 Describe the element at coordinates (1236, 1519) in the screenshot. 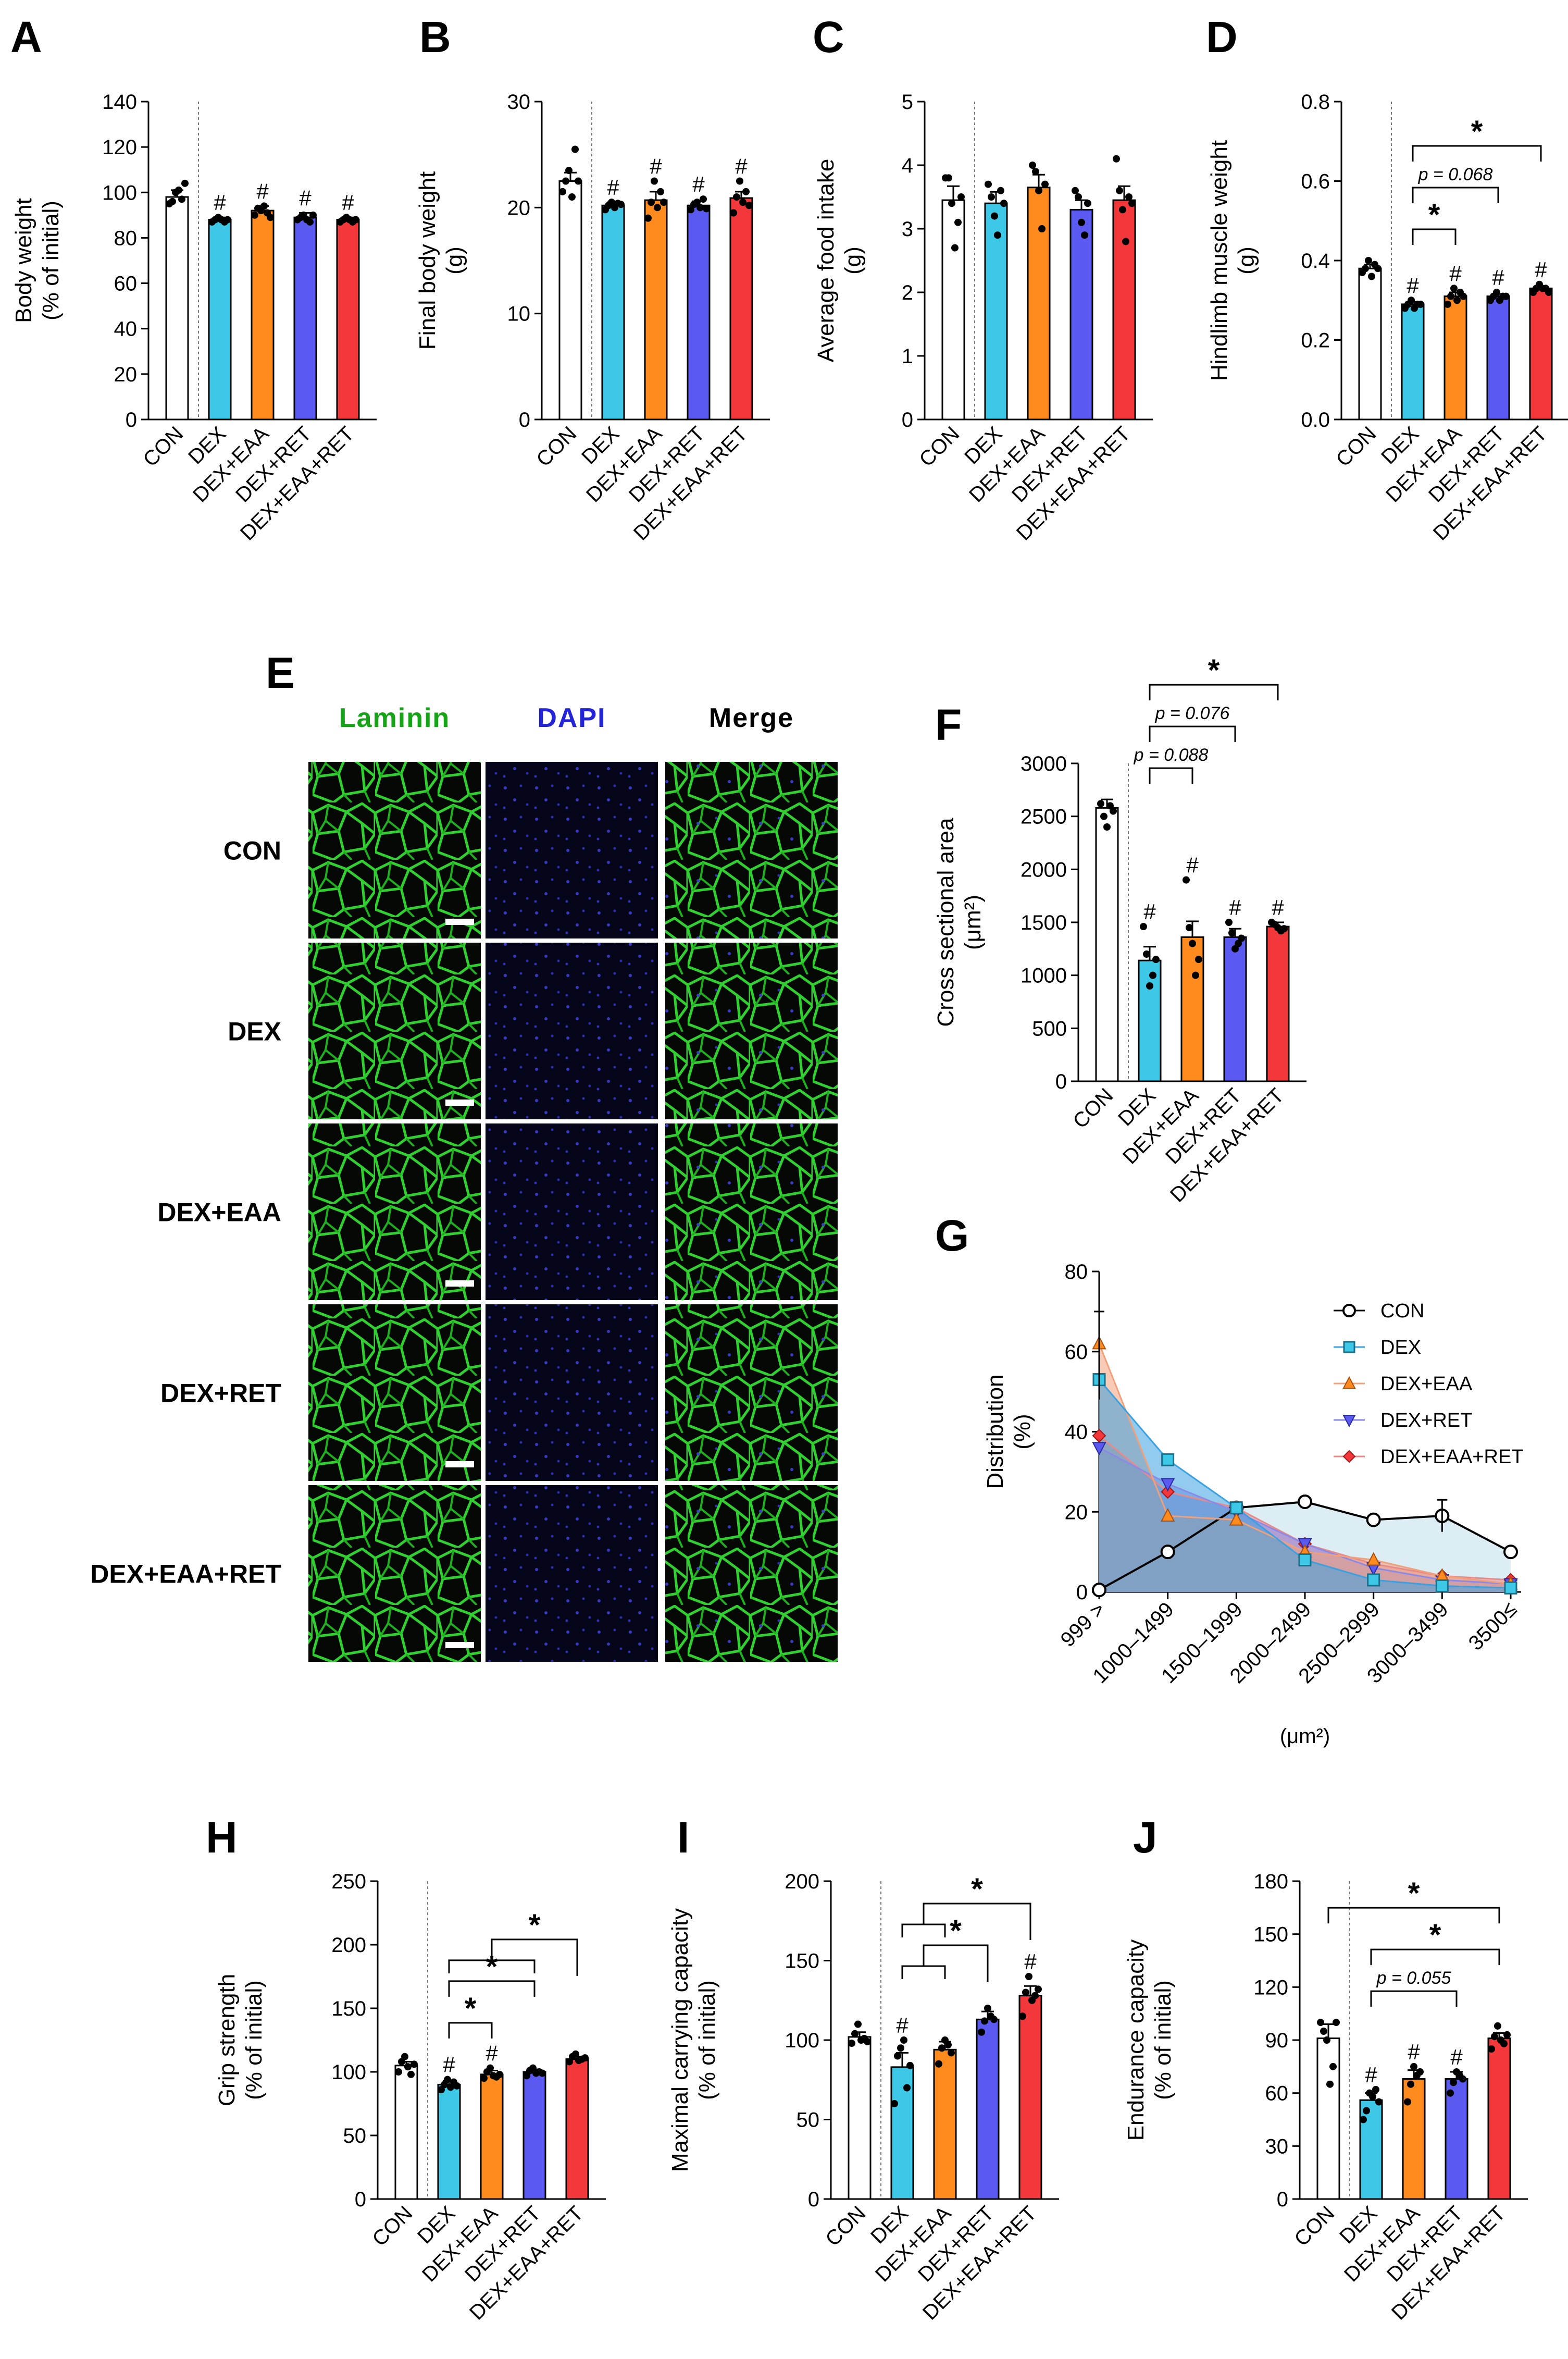

I see `marker-dex-eaa` at that location.